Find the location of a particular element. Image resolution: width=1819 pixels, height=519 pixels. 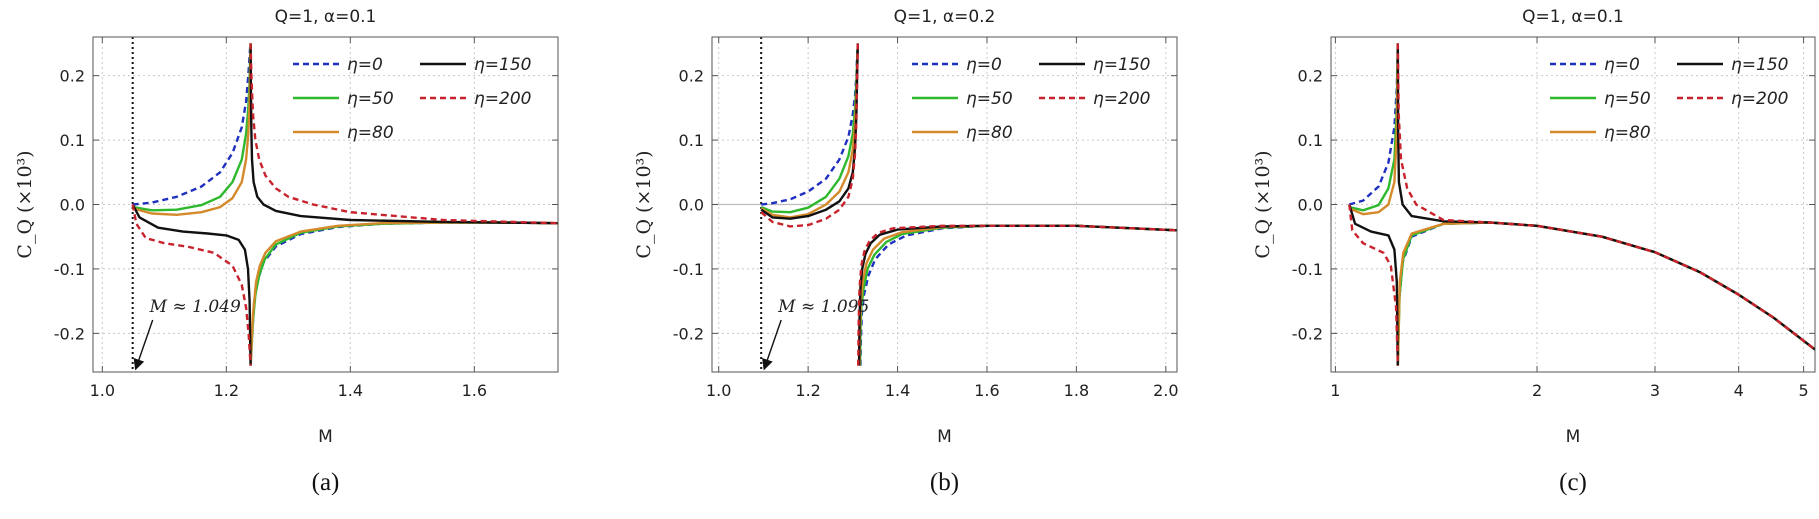

x-tick-label: 2 is located at coordinates (1537, 390).